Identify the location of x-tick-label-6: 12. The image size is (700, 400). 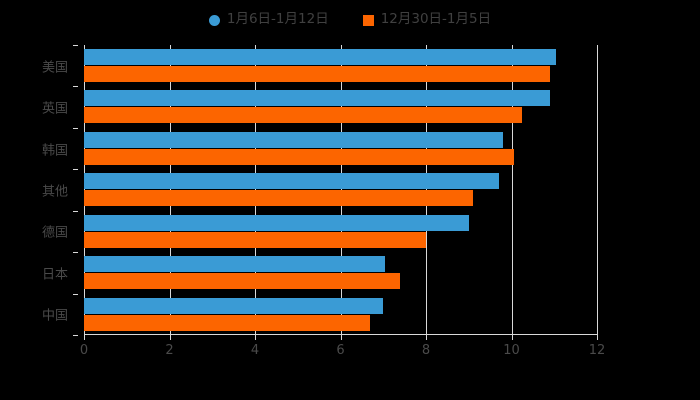
(597, 350).